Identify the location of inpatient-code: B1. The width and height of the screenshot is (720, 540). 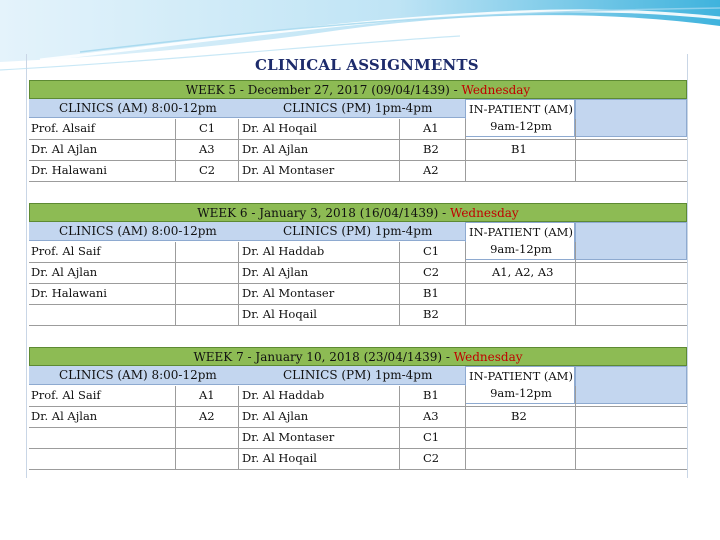
(519, 149).